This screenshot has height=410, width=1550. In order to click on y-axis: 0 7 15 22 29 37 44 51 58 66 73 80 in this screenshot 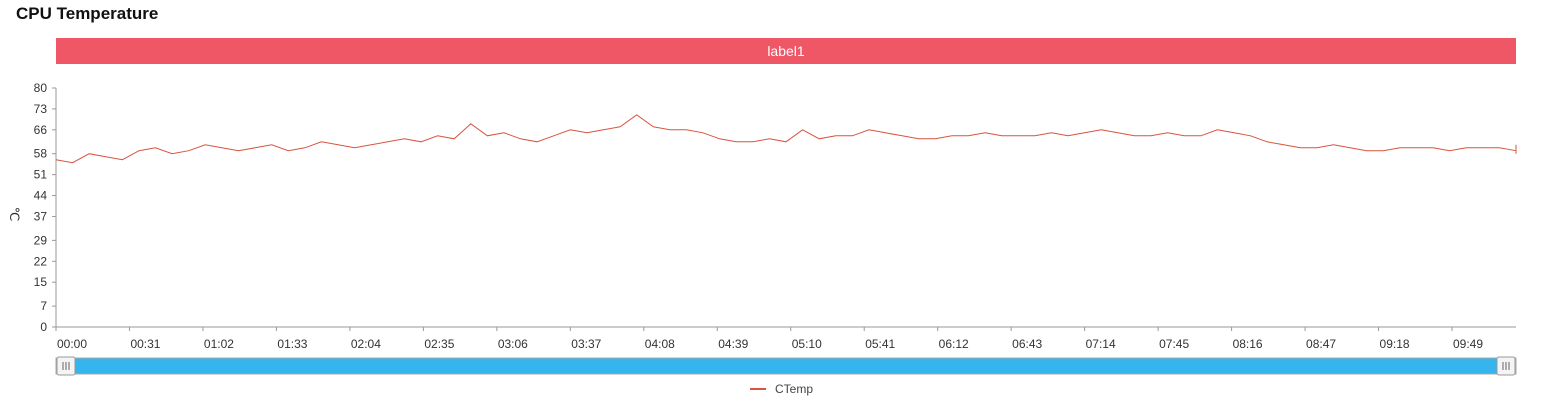, I will do `click(45, 207)`.